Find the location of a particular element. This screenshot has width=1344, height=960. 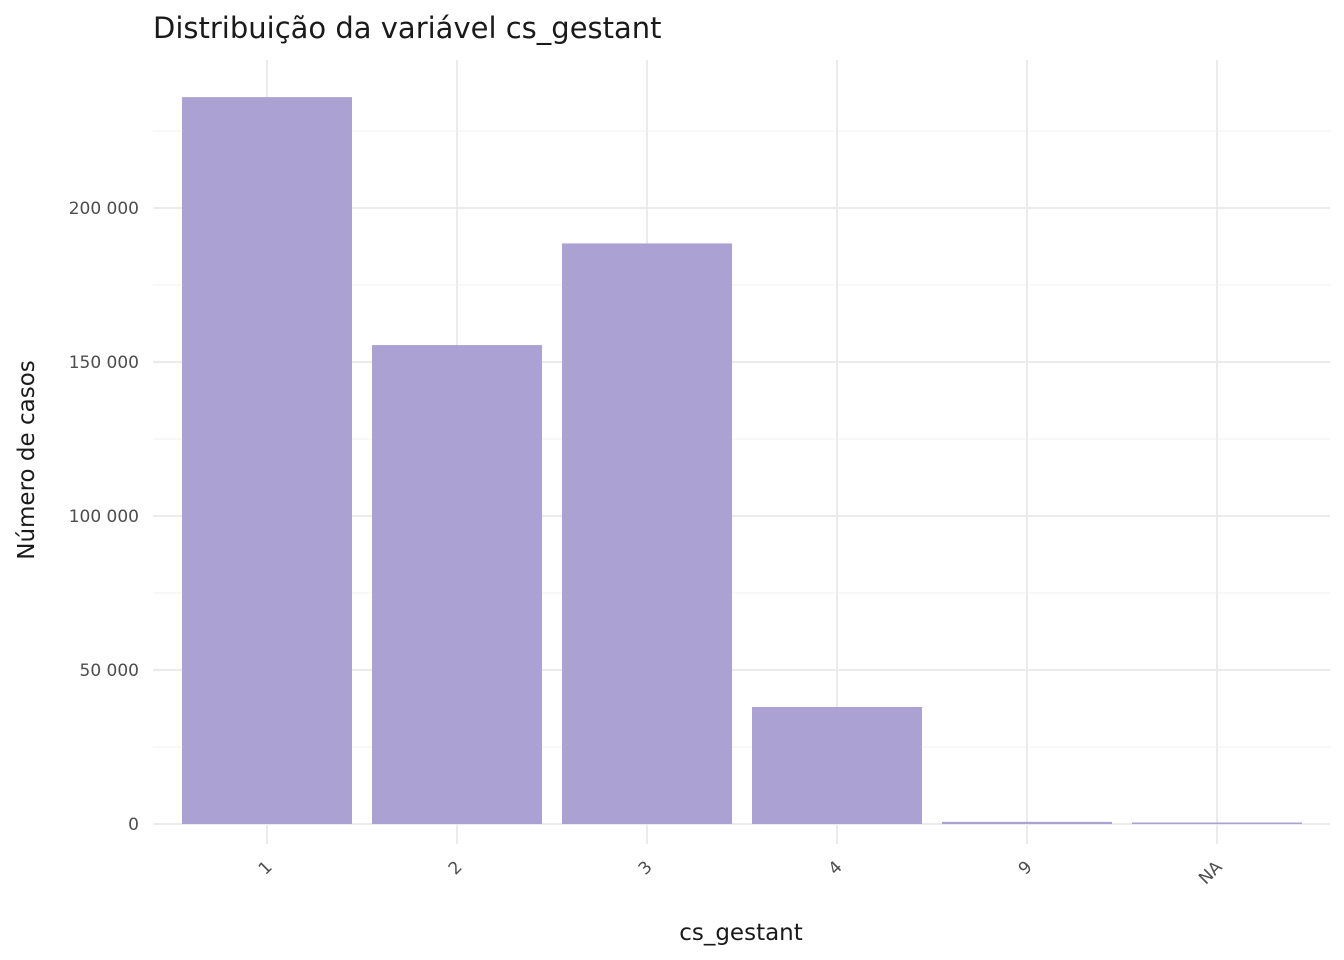

y-tick-label: 100 000 is located at coordinates (104, 517).